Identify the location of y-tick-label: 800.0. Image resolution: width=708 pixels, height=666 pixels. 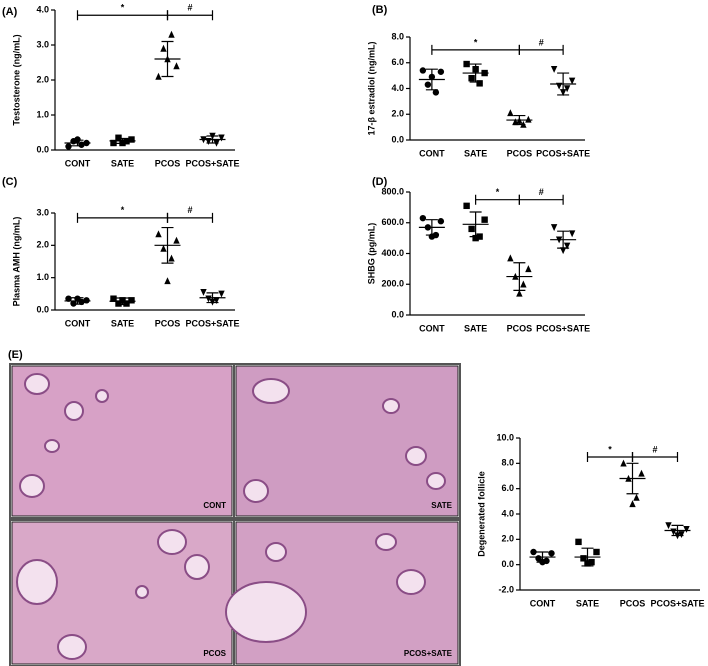
(392, 191).